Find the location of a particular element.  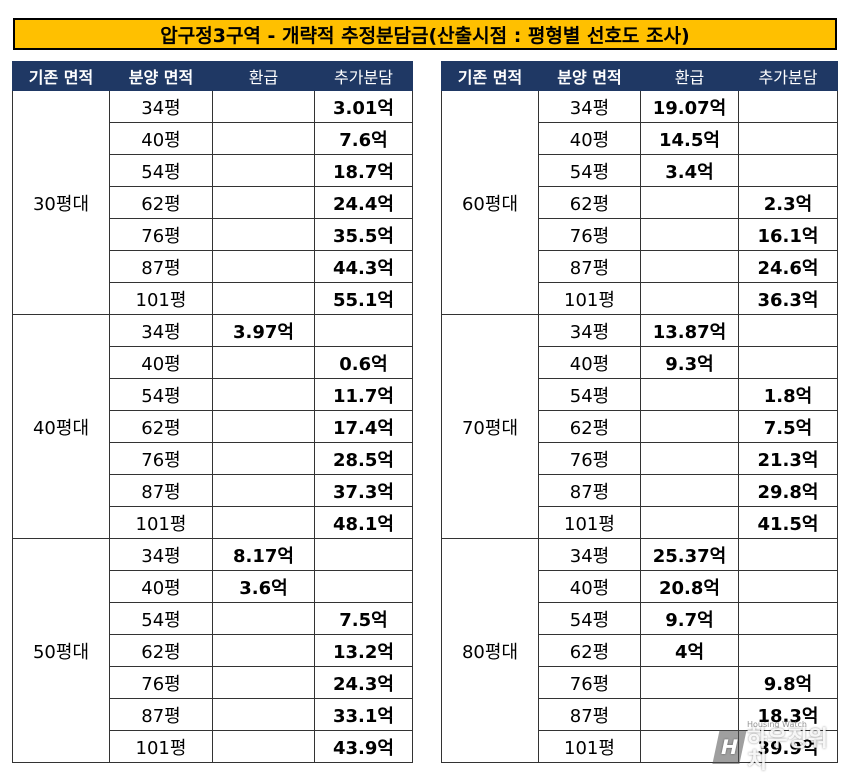

watermark-sub: Housing Watch is located at coordinates (776, 724).